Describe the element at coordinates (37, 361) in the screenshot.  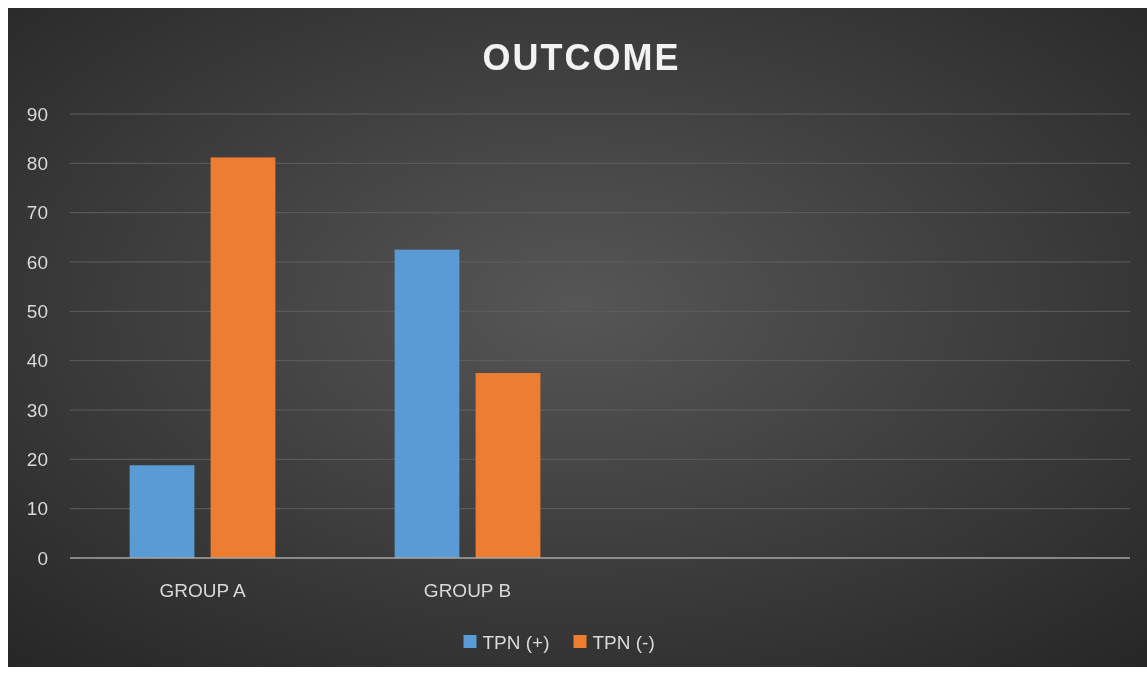
I see `y-tick-label: 40` at that location.